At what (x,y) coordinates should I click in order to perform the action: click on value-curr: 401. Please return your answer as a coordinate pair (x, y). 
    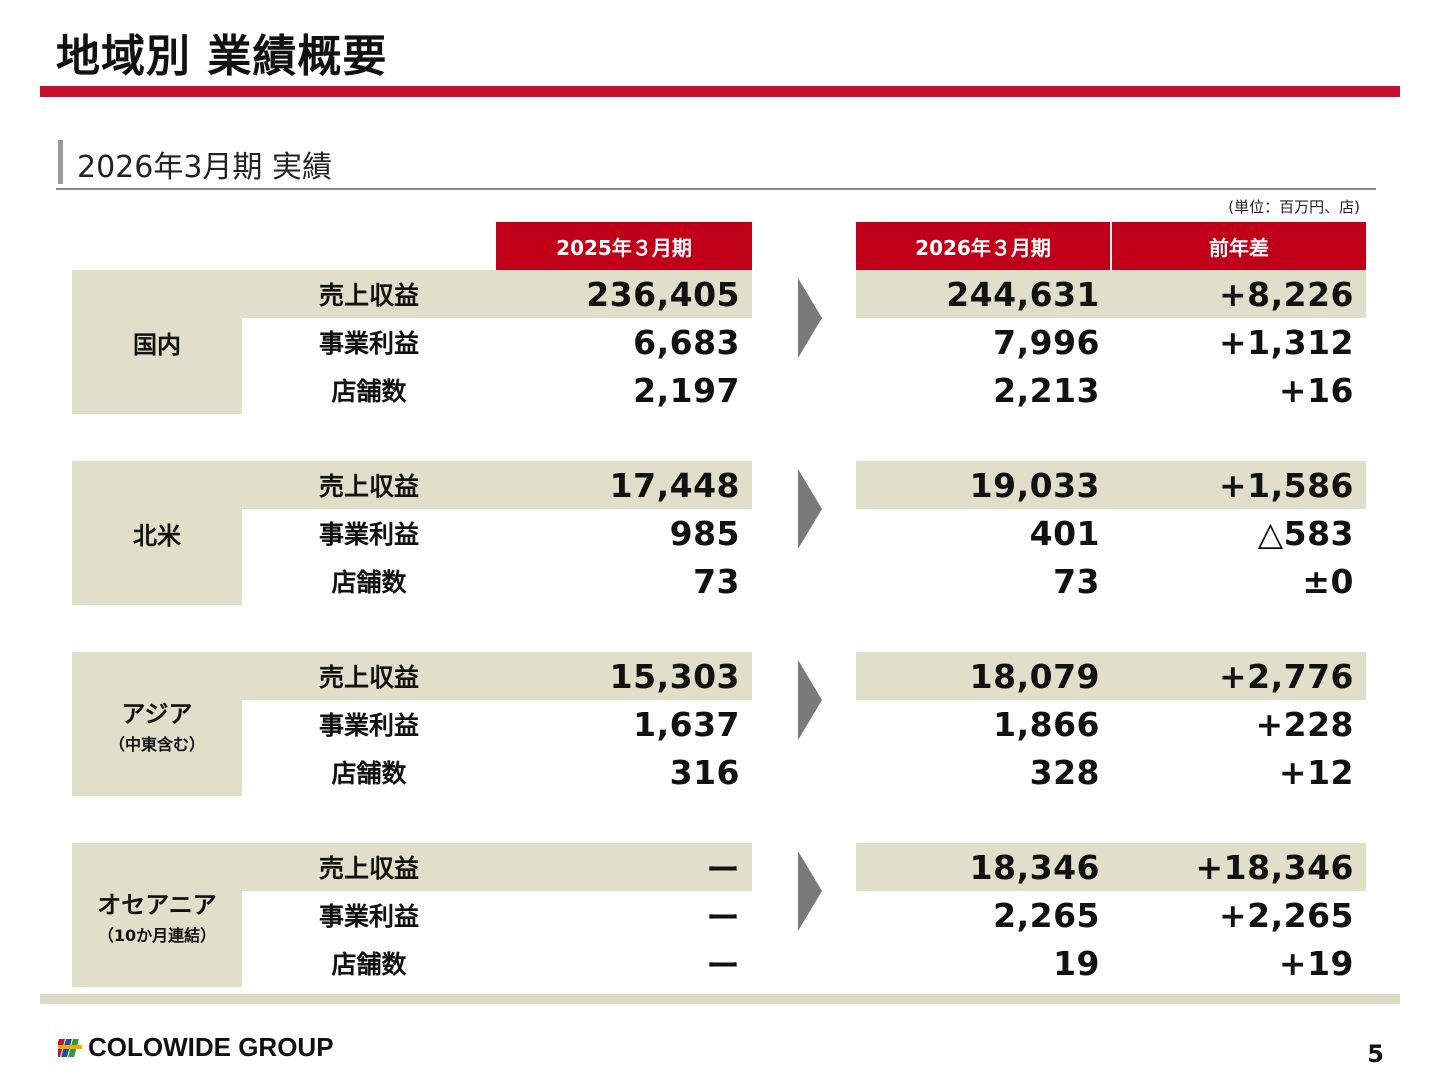
    Looking at the image, I should click on (1064, 533).